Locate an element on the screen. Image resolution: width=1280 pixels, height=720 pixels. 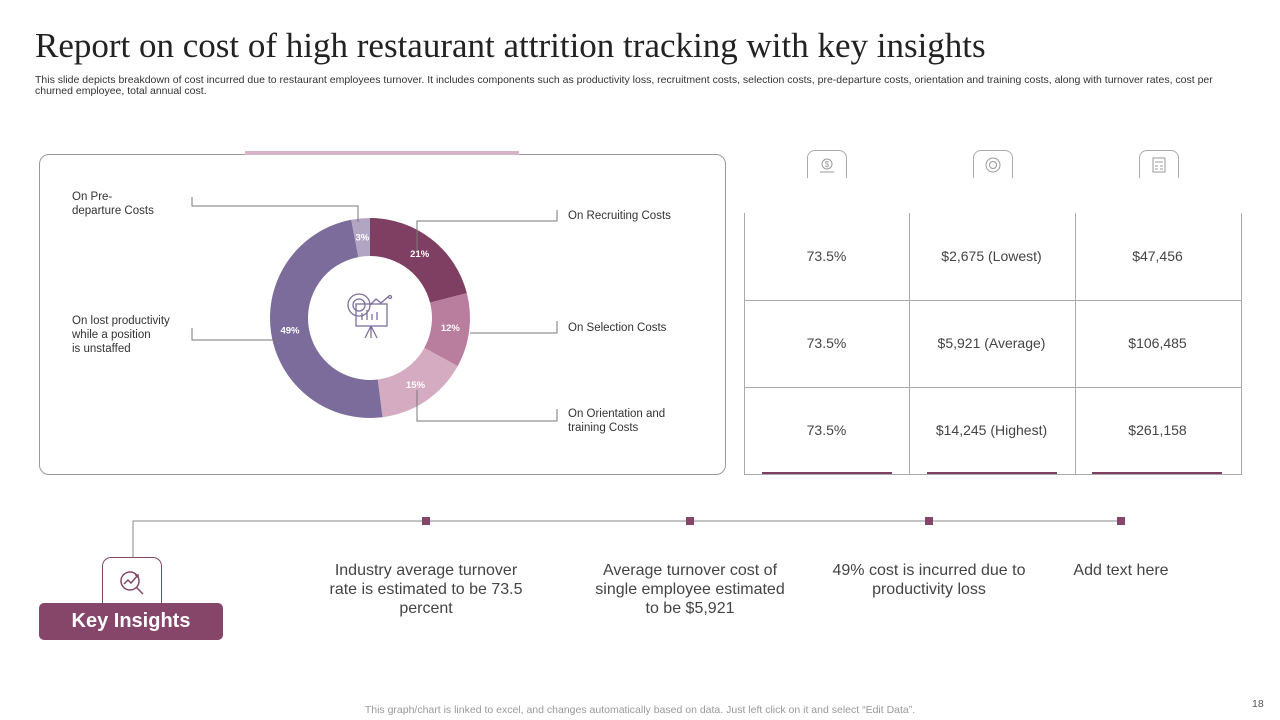
header-turnover-rate: Turnover Rate is located at coordinates (827, 202).